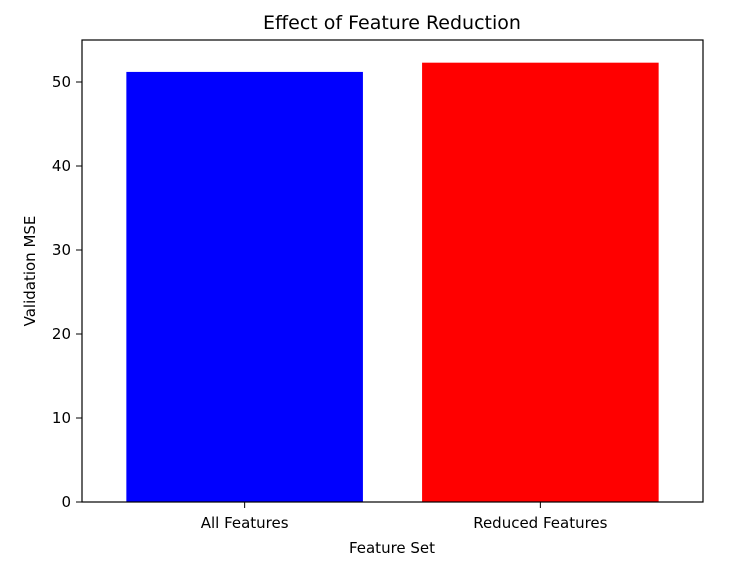 The height and width of the screenshot is (582, 752). What do you see at coordinates (392, 23) in the screenshot?
I see `chart-title: Effect of Feature Reduction` at bounding box center [392, 23].